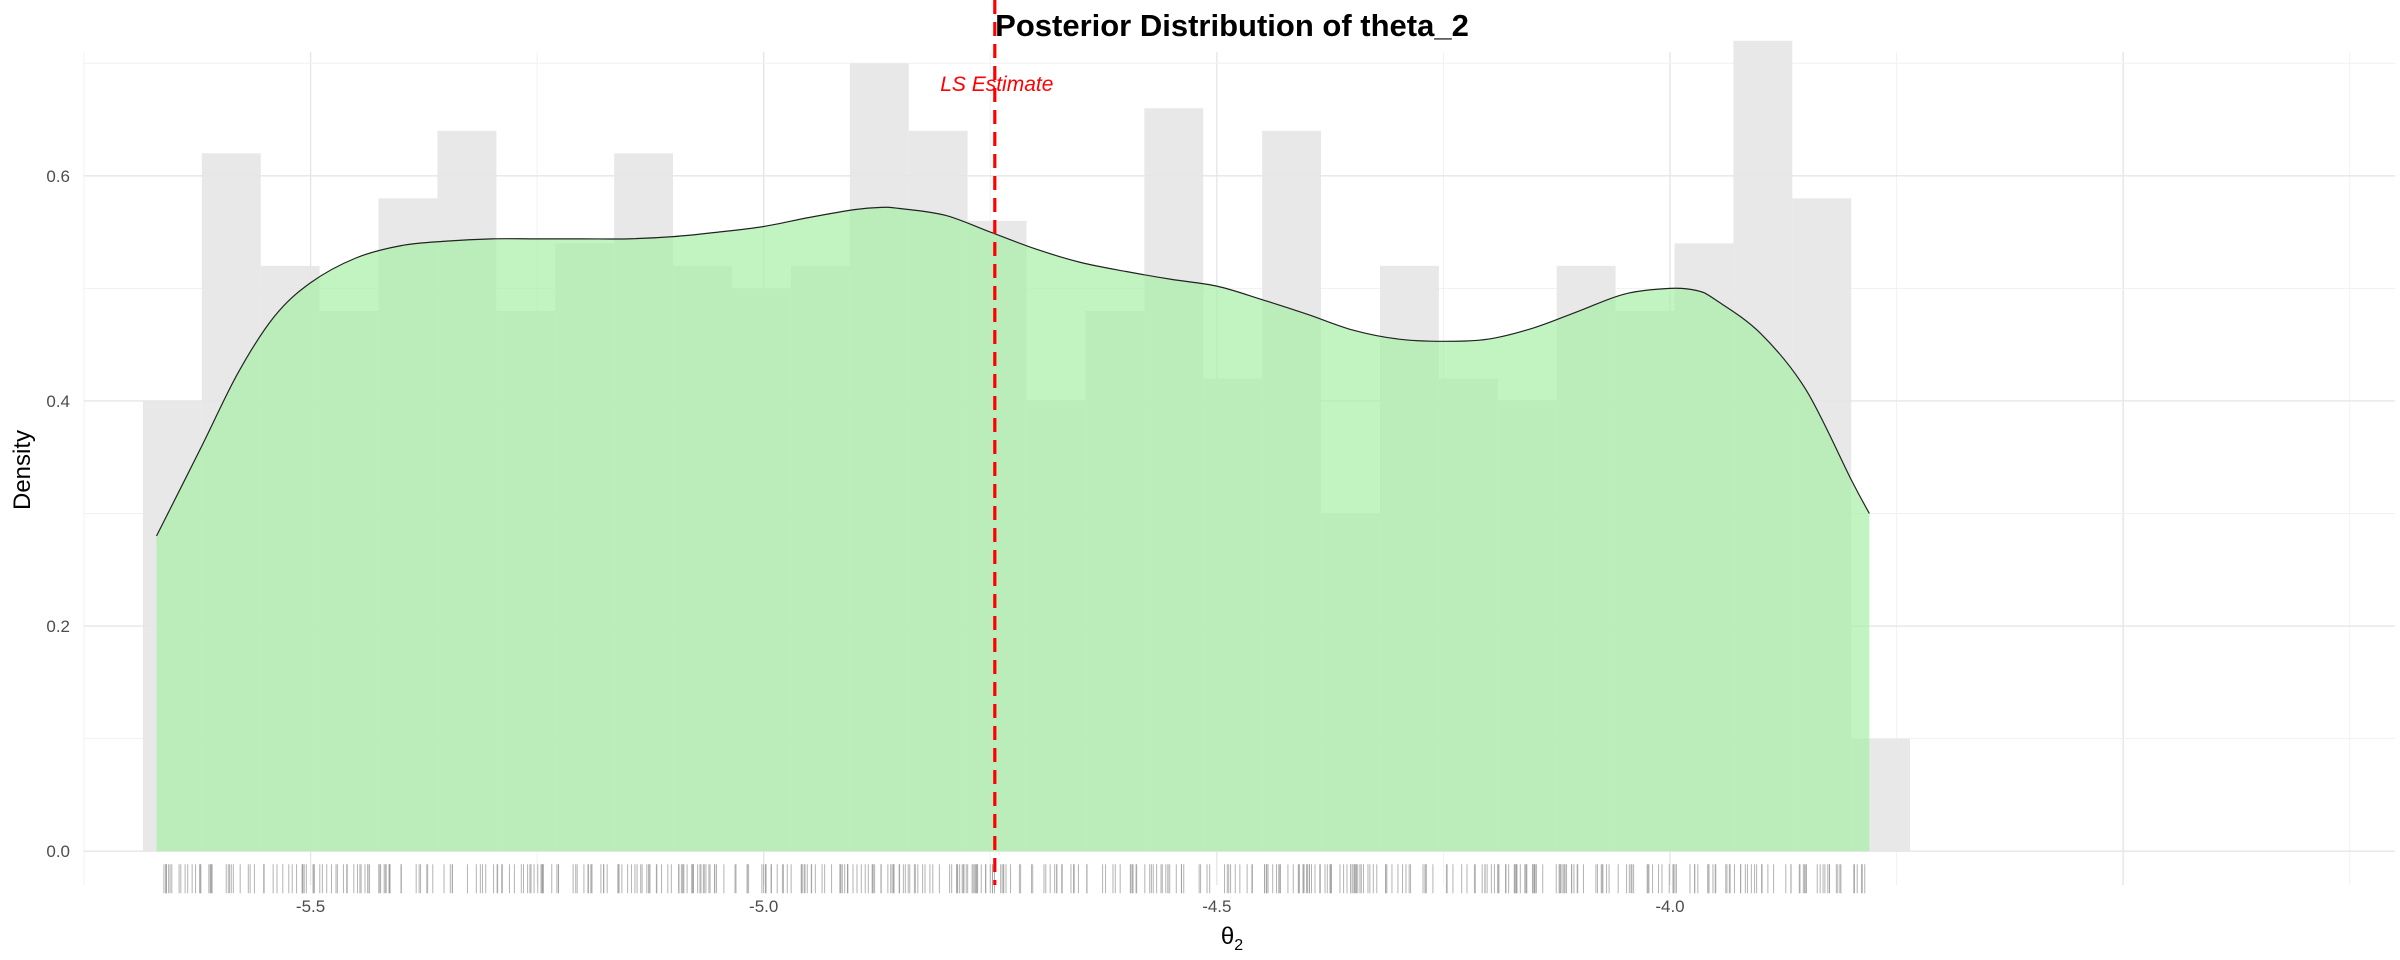 This screenshot has width=2400, height=960. What do you see at coordinates (310, 906) in the screenshot?
I see `x-tick-label: -5.5` at bounding box center [310, 906].